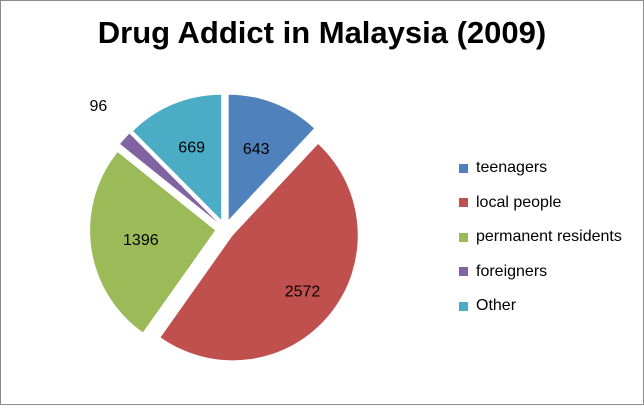  I want to click on legend-label-foreigners: foreigners, so click(512, 271).